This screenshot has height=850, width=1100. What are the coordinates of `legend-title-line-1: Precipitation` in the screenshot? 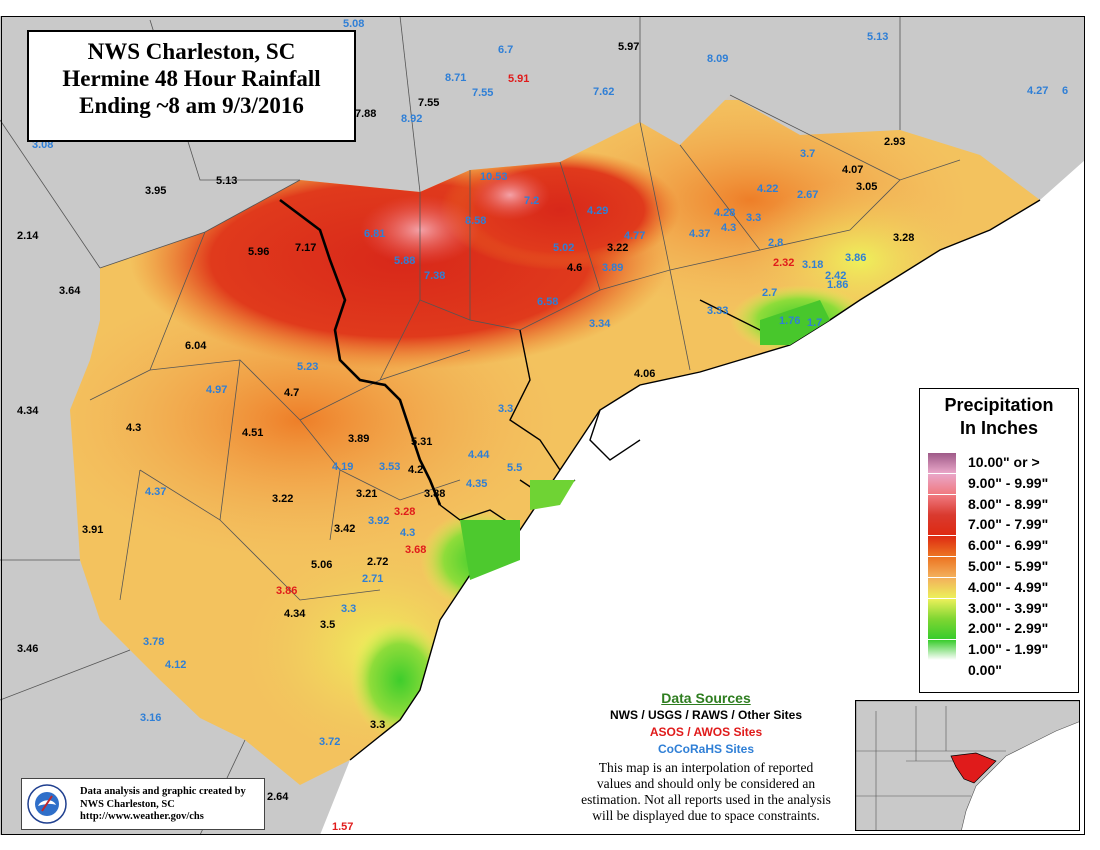 It's located at (999, 405).